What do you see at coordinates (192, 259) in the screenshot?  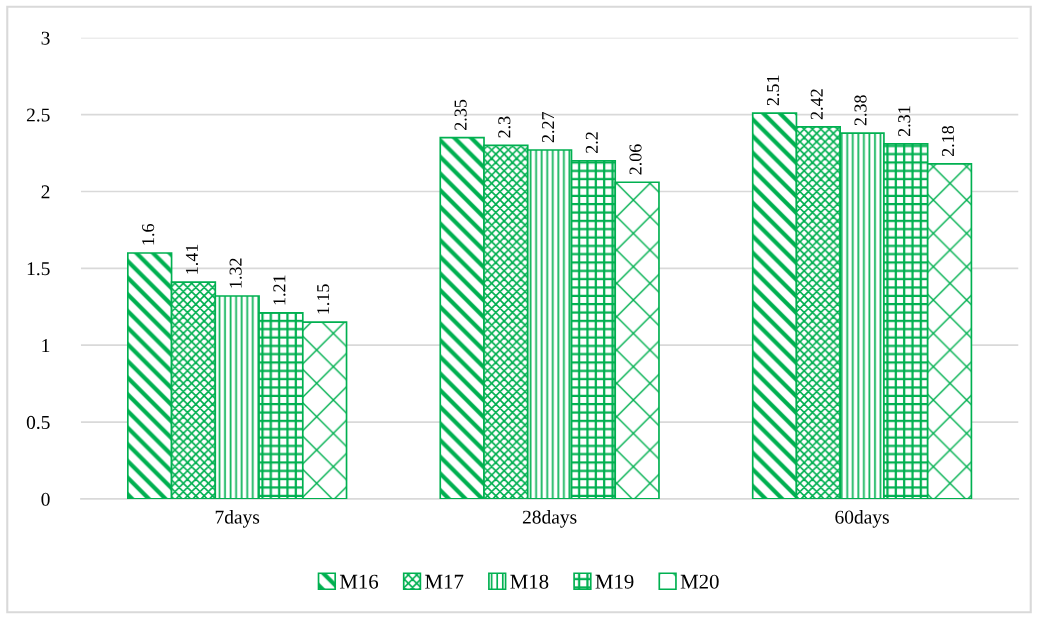 I see `data-label: 1.41` at bounding box center [192, 259].